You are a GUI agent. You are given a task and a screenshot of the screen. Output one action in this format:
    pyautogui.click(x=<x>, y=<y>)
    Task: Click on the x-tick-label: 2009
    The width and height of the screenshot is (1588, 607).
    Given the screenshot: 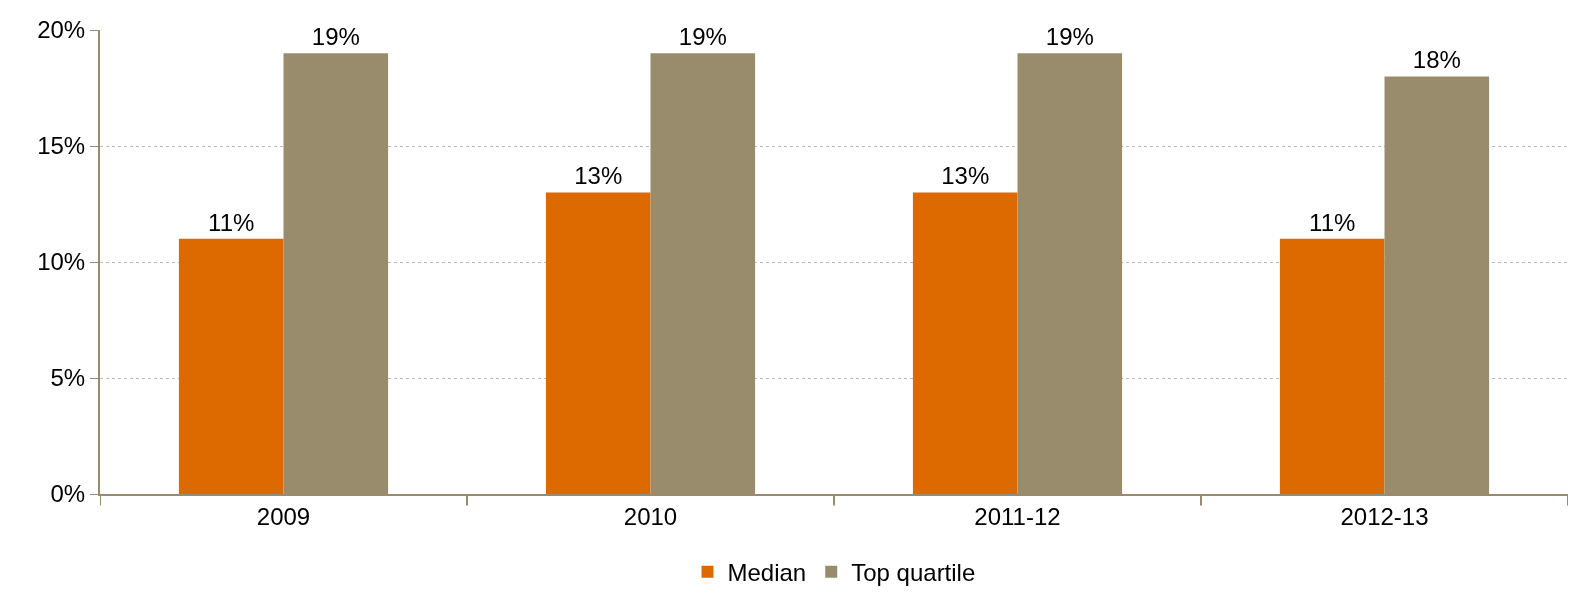 What is the action you would take?
    pyautogui.click(x=283, y=516)
    